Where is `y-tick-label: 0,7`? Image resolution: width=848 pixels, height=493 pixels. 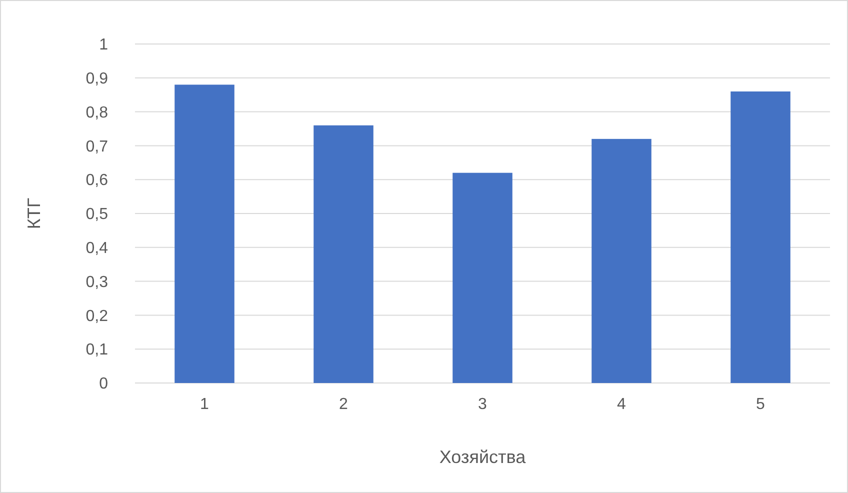 y-tick-label: 0,7 is located at coordinates (97, 147).